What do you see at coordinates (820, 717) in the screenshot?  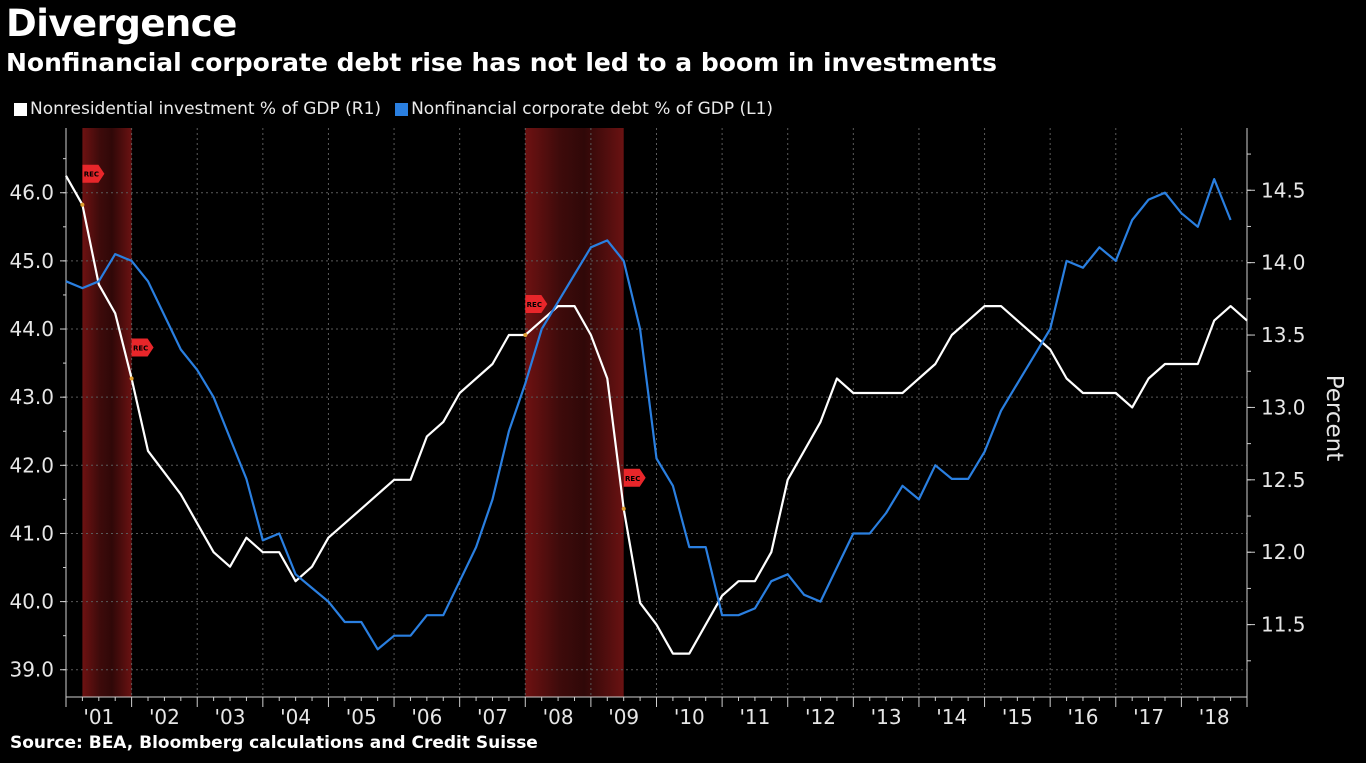 I see `x-tick-label: '12` at bounding box center [820, 717].